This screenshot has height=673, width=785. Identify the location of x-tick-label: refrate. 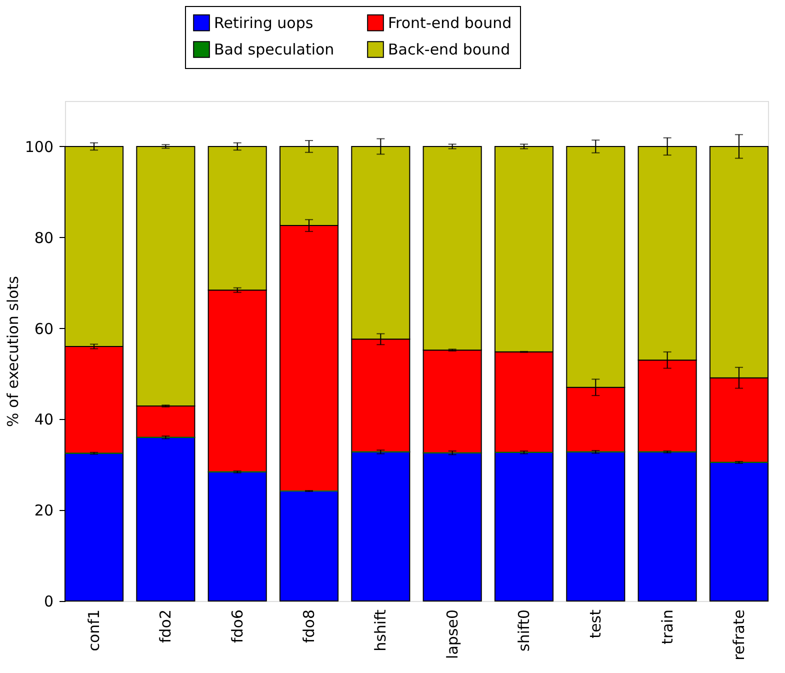
(739, 635).